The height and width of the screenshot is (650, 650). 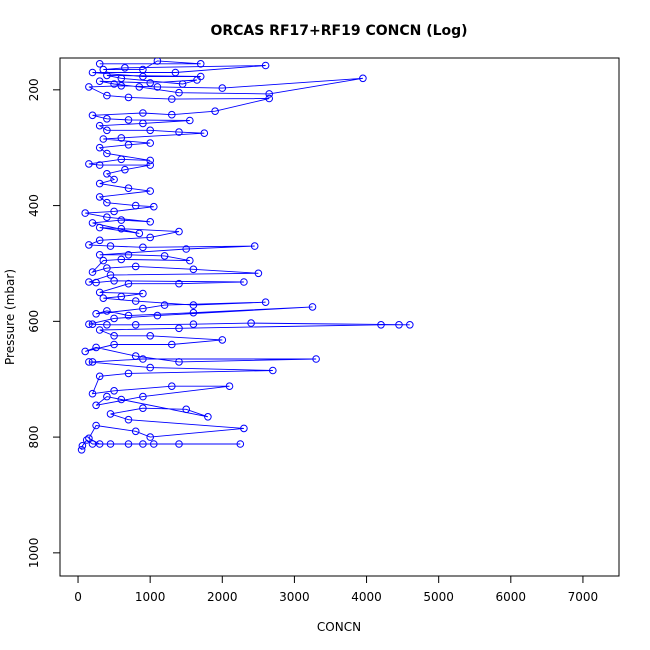 What do you see at coordinates (222, 597) in the screenshot?
I see `x-tick-label: 2000` at bounding box center [222, 597].